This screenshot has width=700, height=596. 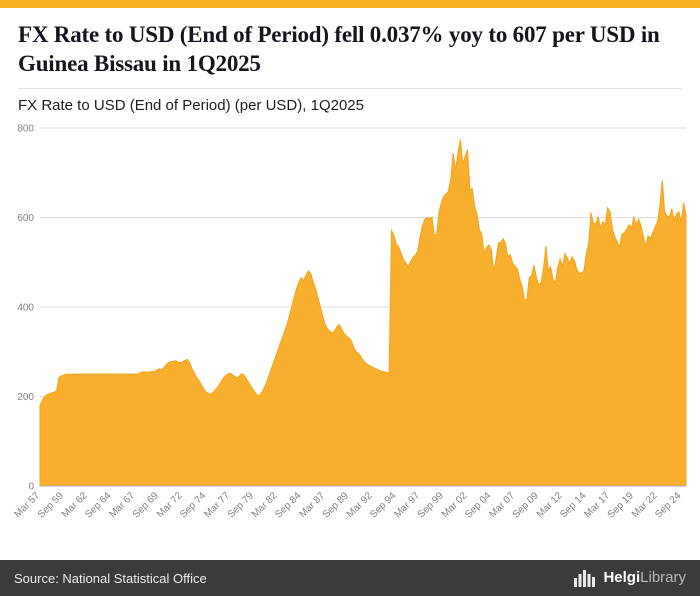 I want to click on svg-text: Sep 74, so click(x=193, y=505).